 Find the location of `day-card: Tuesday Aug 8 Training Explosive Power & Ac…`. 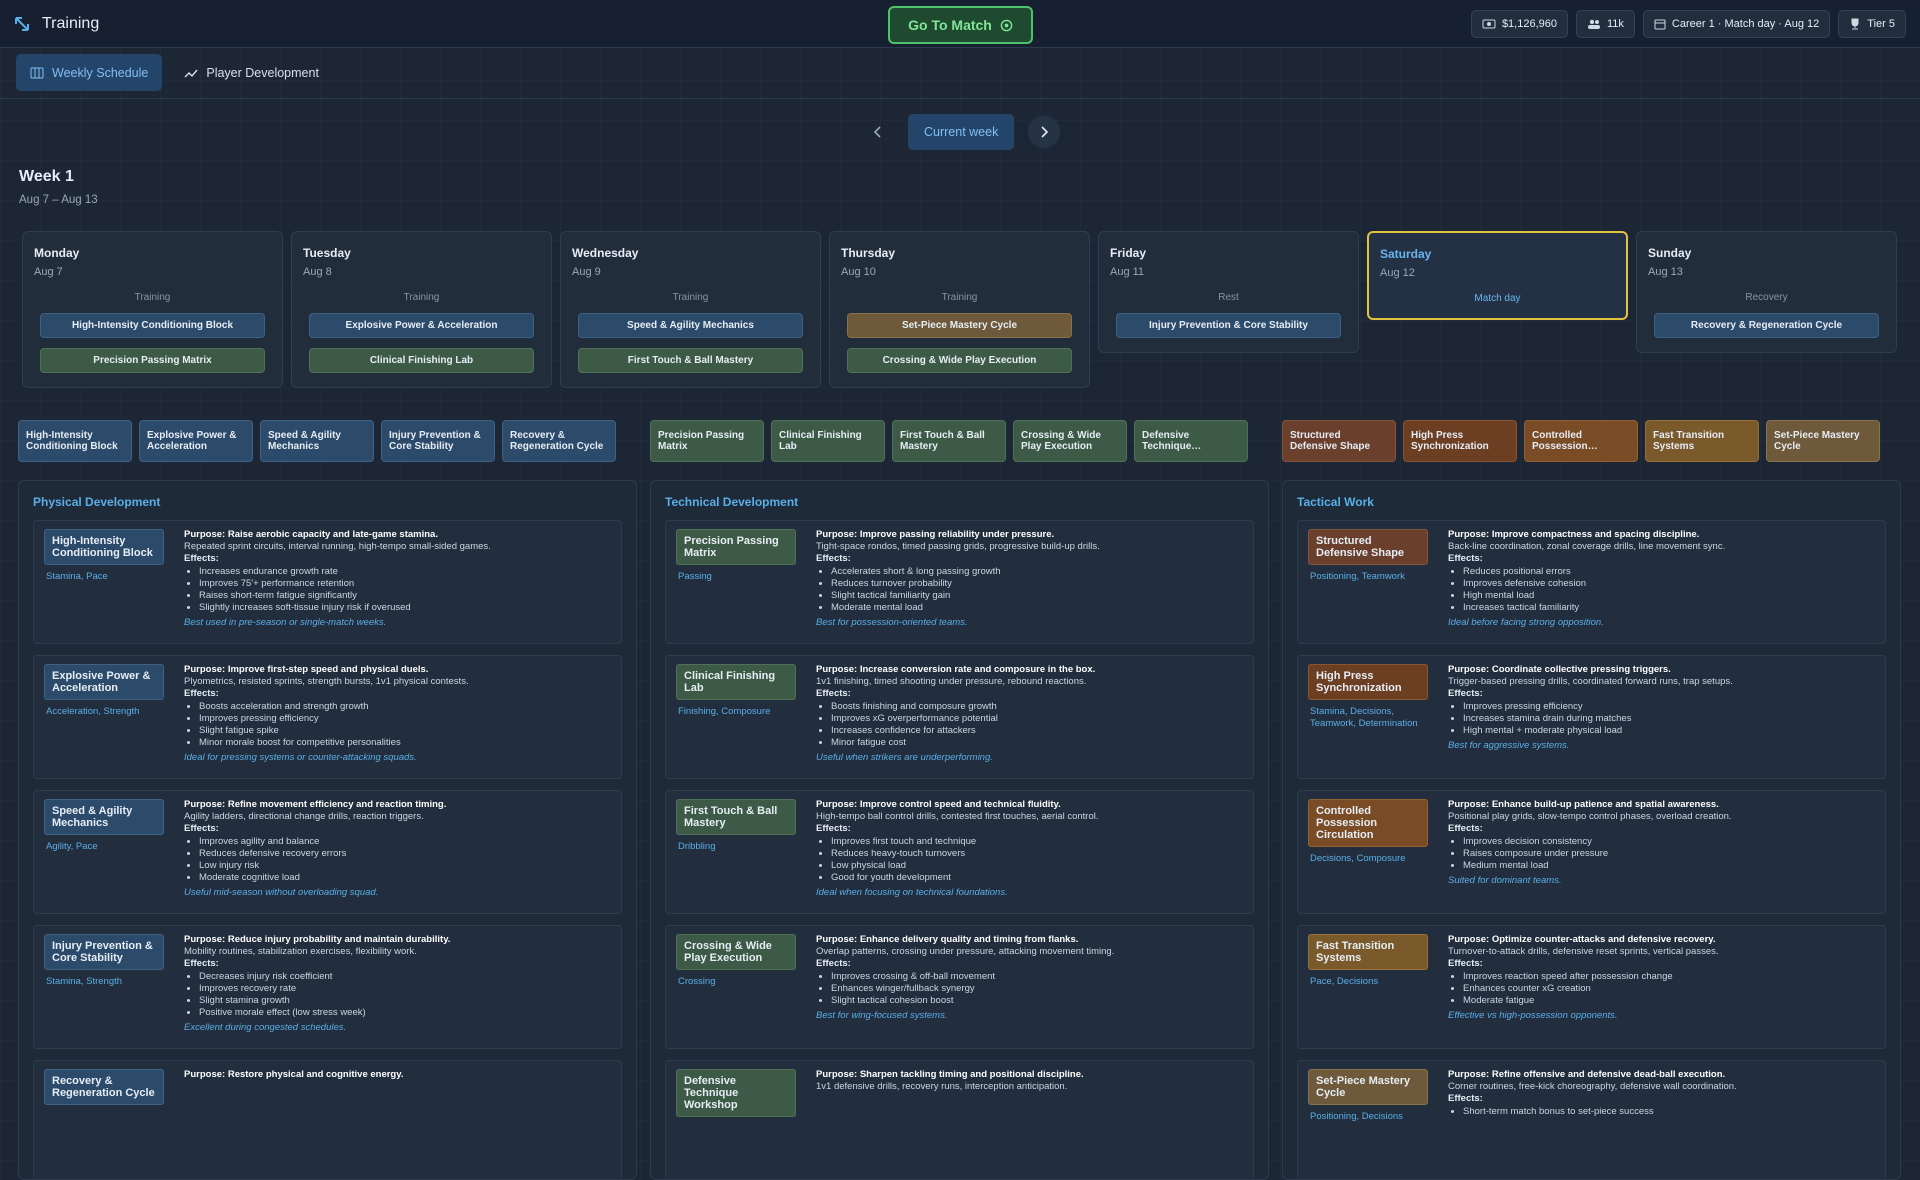

day-card: Tuesday Aug 8 Training Explosive Power & Ac… is located at coordinates (421, 309).